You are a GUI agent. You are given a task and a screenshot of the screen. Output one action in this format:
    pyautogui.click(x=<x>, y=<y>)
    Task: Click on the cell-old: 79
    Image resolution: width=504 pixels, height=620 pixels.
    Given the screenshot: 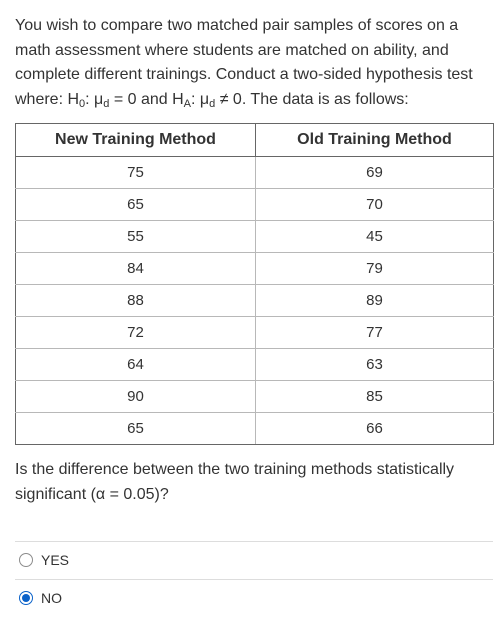 What is the action you would take?
    pyautogui.click(x=374, y=268)
    